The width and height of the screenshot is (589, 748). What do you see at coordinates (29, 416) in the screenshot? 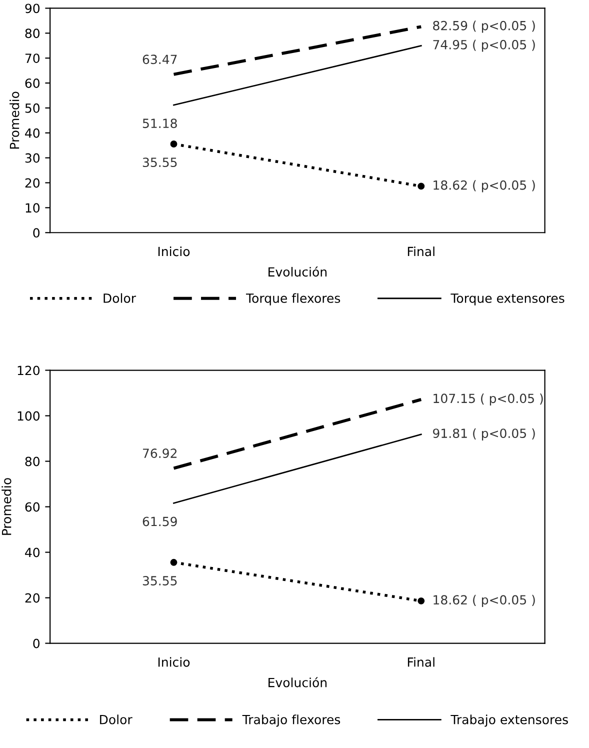
I see `y-tick-label: 100` at bounding box center [29, 416].